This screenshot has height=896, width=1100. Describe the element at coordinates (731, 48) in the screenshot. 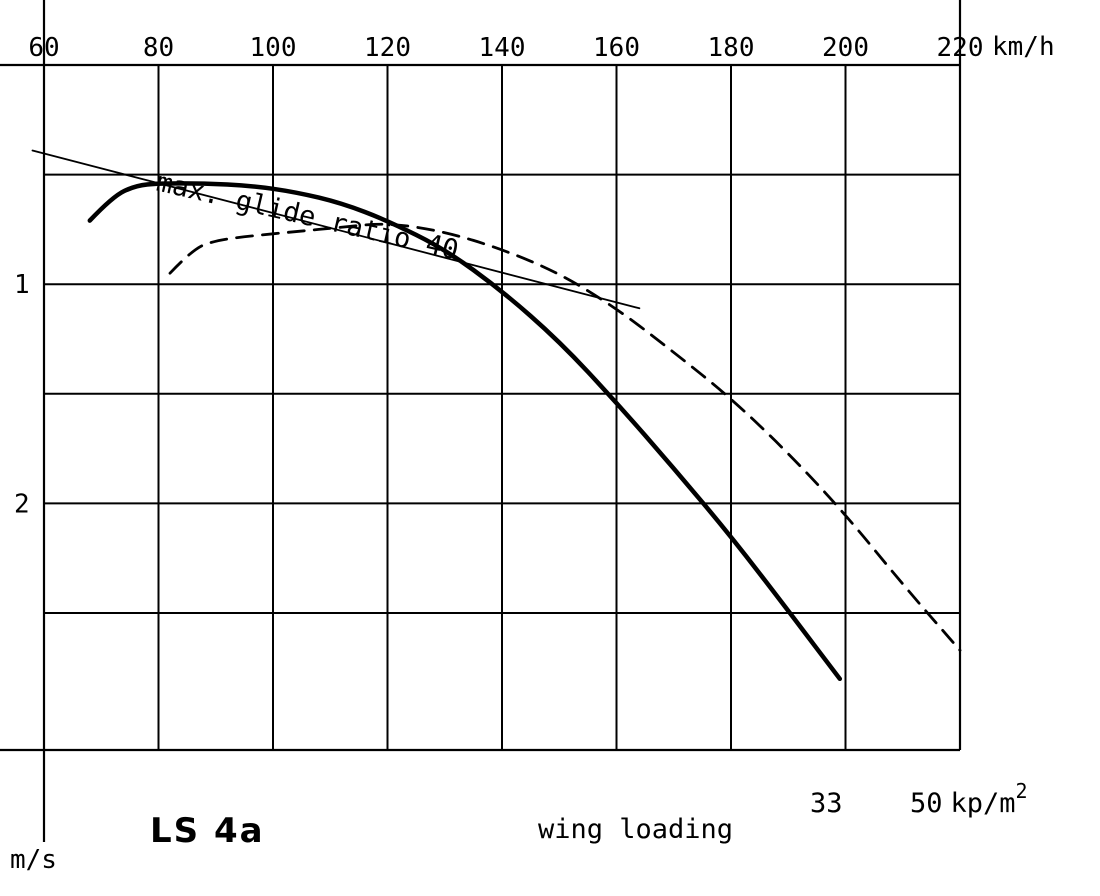

I see `x-tick-180: 180` at that location.